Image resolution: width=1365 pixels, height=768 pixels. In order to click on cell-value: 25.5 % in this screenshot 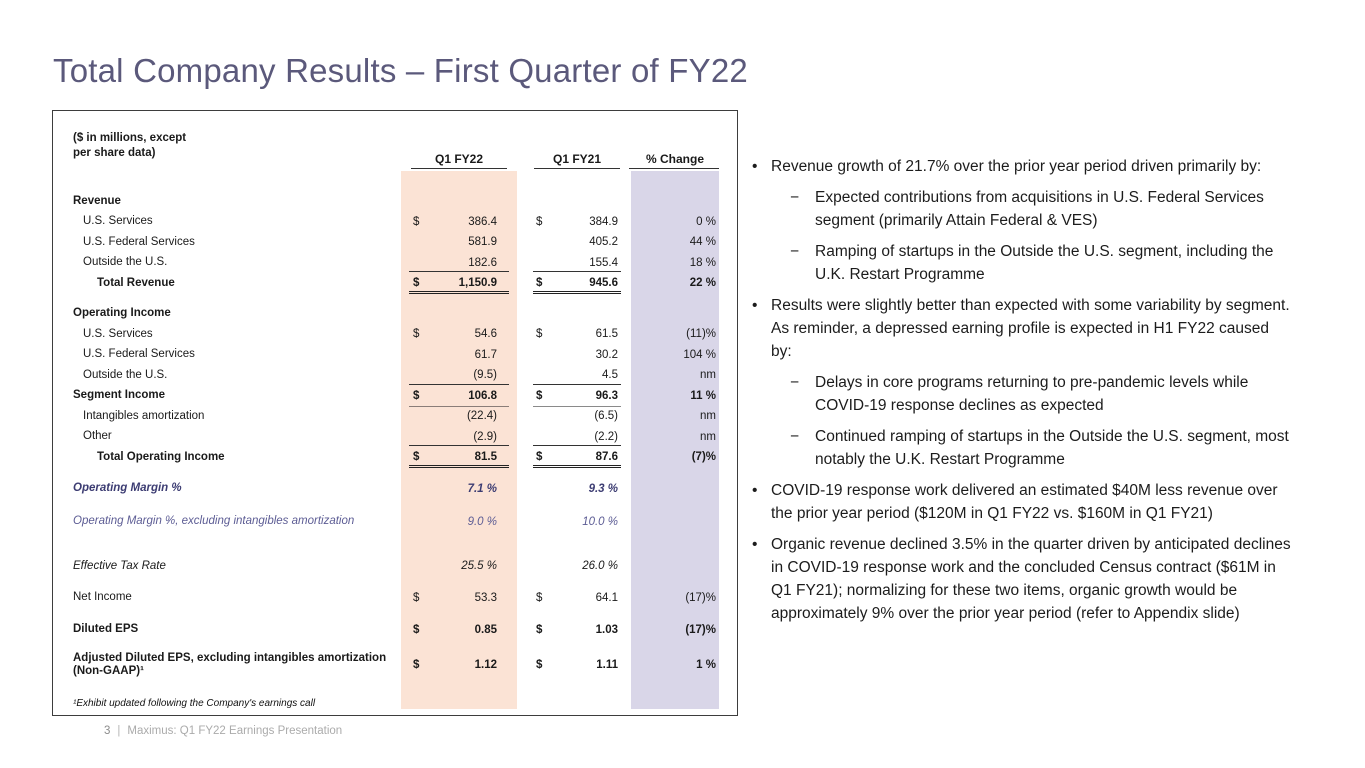, I will do `click(479, 566)`.